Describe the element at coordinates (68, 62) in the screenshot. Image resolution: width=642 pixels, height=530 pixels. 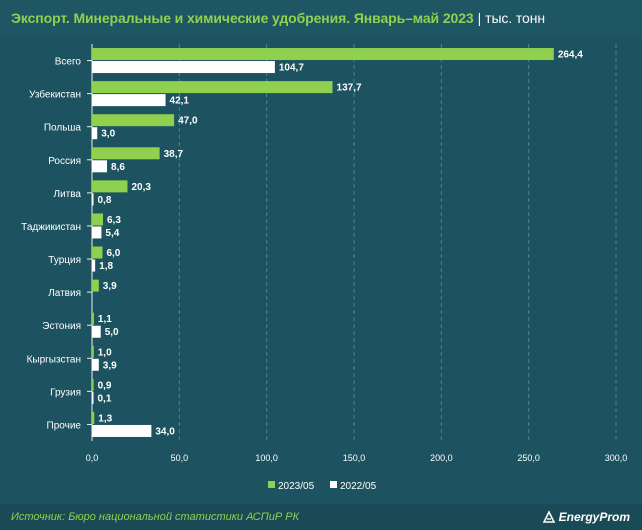
I see `category-label: Всего` at that location.